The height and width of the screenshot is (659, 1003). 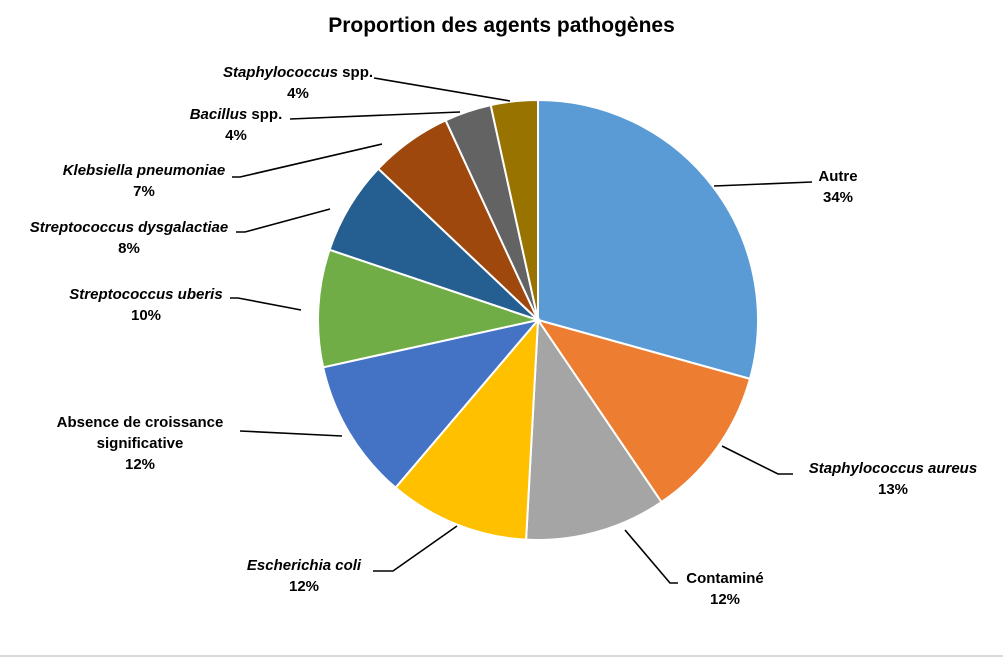 I want to click on pie-slice-absence-de-croissance-significative, so click(x=431, y=404).